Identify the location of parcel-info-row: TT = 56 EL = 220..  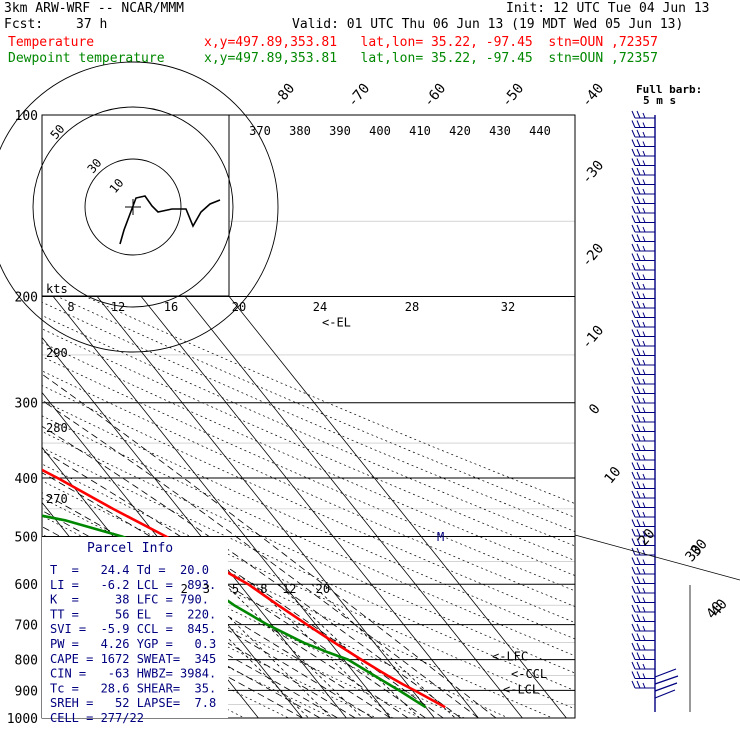
(133, 614).